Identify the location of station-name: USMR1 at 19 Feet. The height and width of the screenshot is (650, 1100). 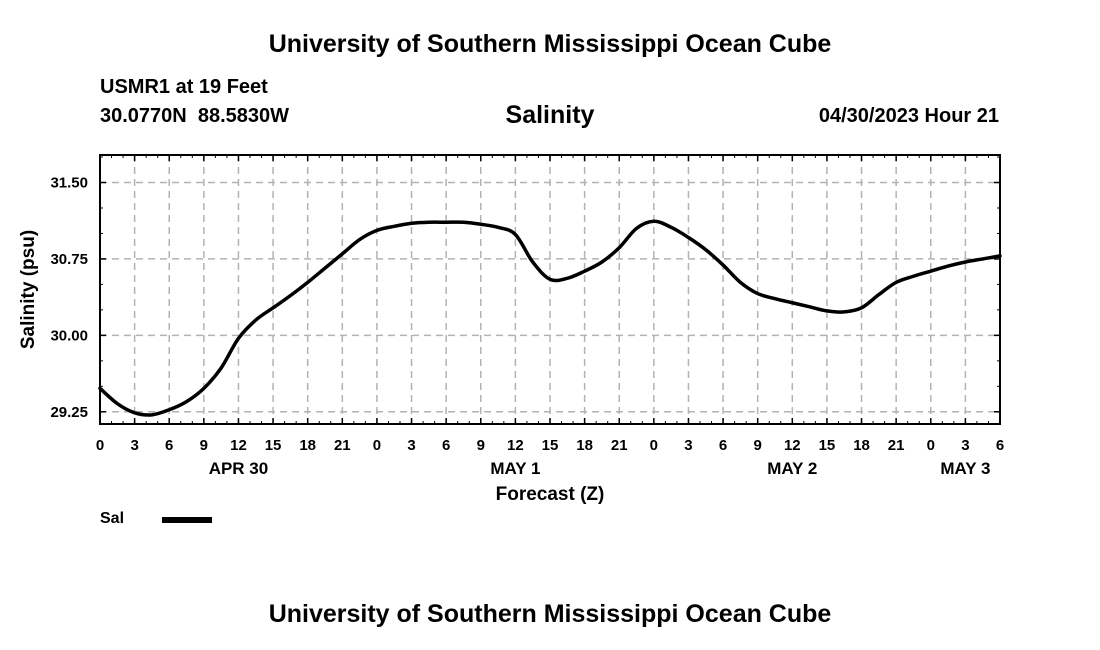
(184, 87).